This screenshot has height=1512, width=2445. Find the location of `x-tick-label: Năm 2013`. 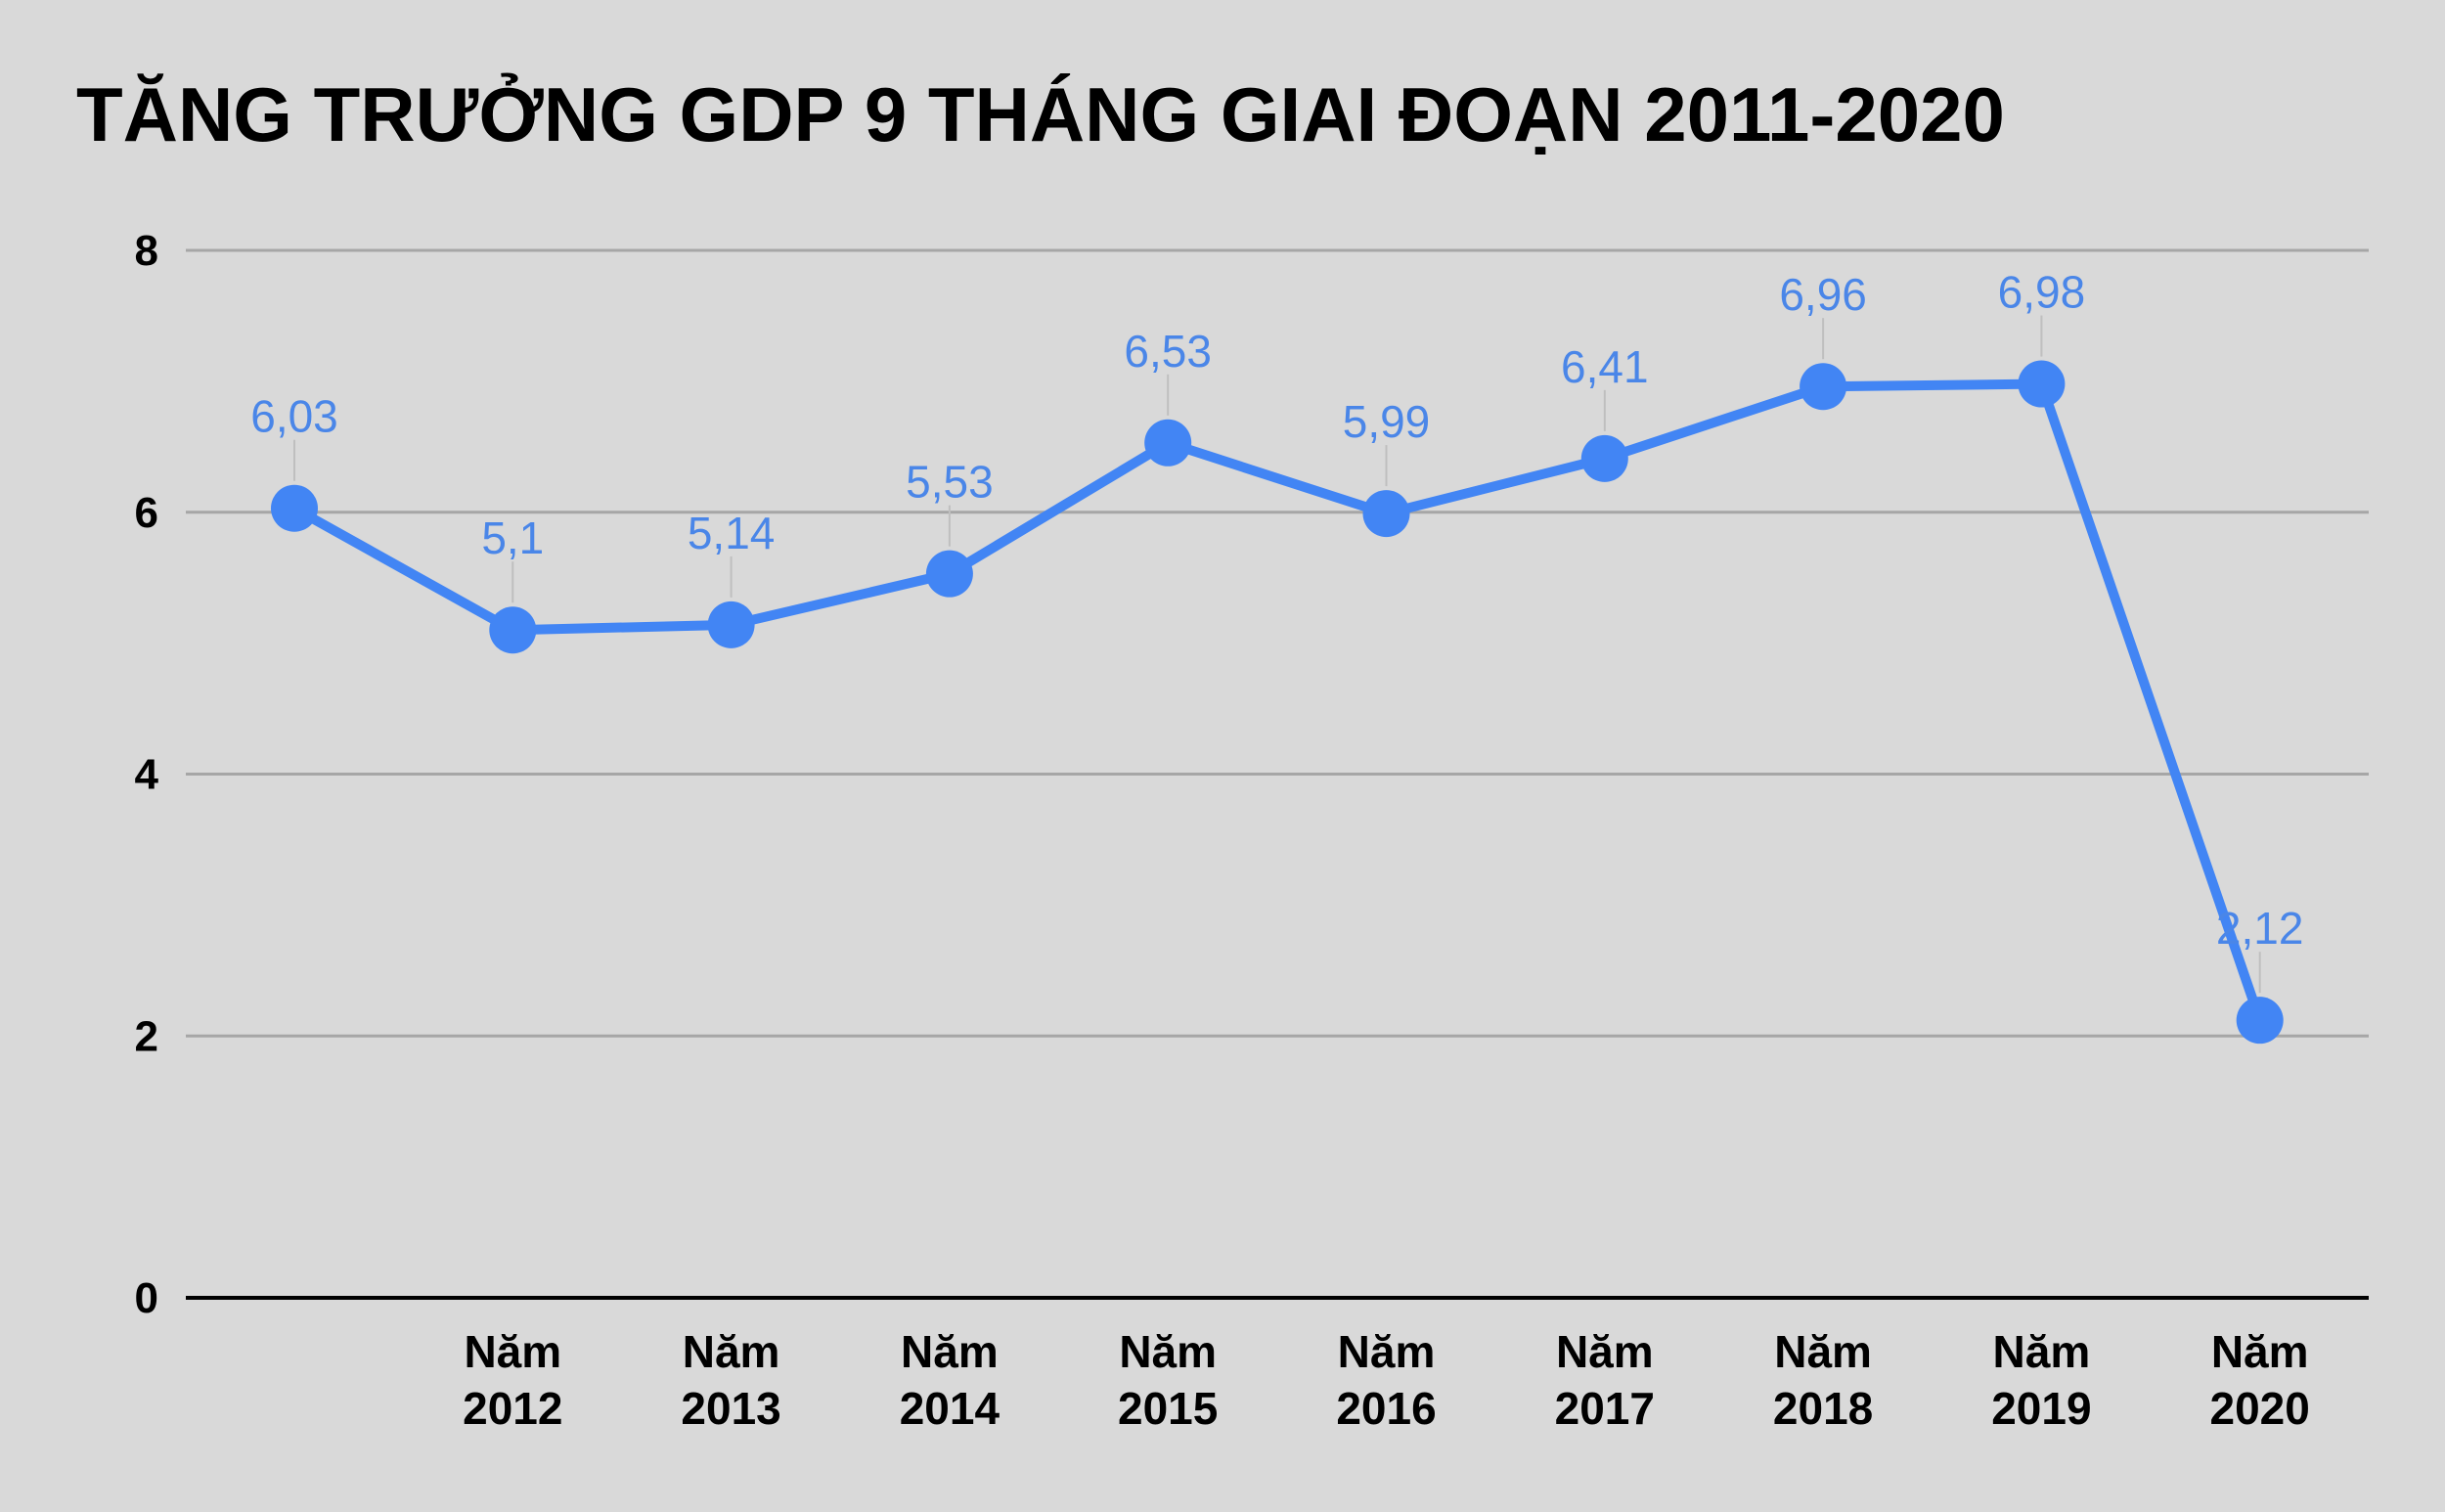

x-tick-label: Năm 2013 is located at coordinates (730, 1380).